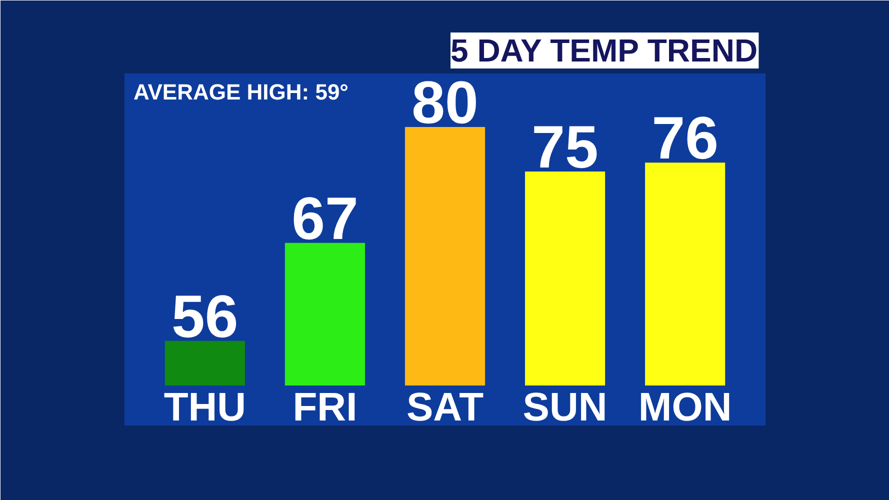  I want to click on x-tick-label: SUN, so click(565, 408).